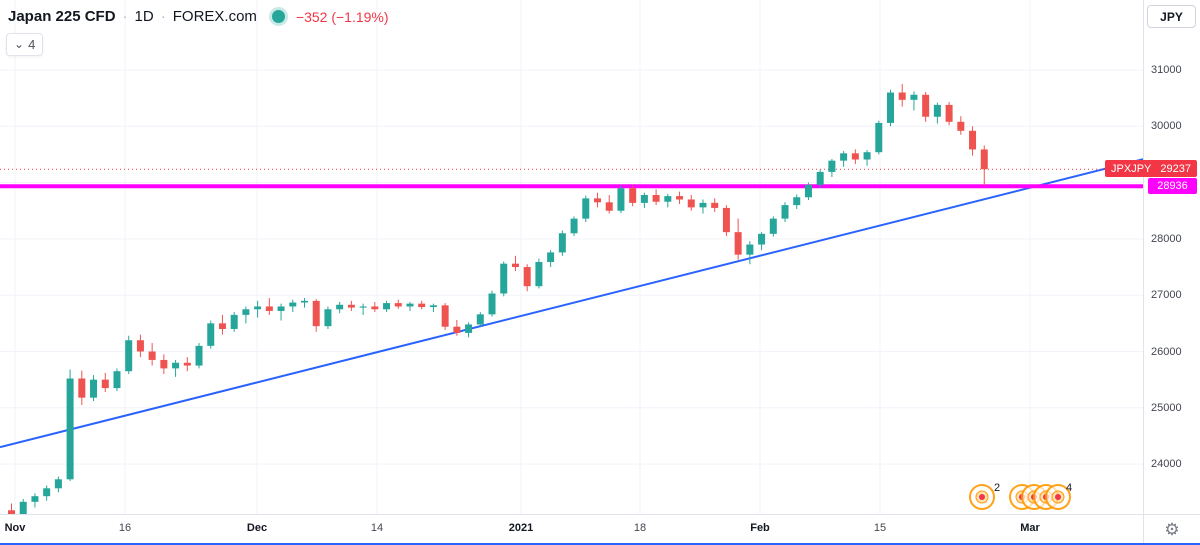 This screenshot has width=1200, height=545. I want to click on currency-toggle-button: JPY, so click(1171, 16).